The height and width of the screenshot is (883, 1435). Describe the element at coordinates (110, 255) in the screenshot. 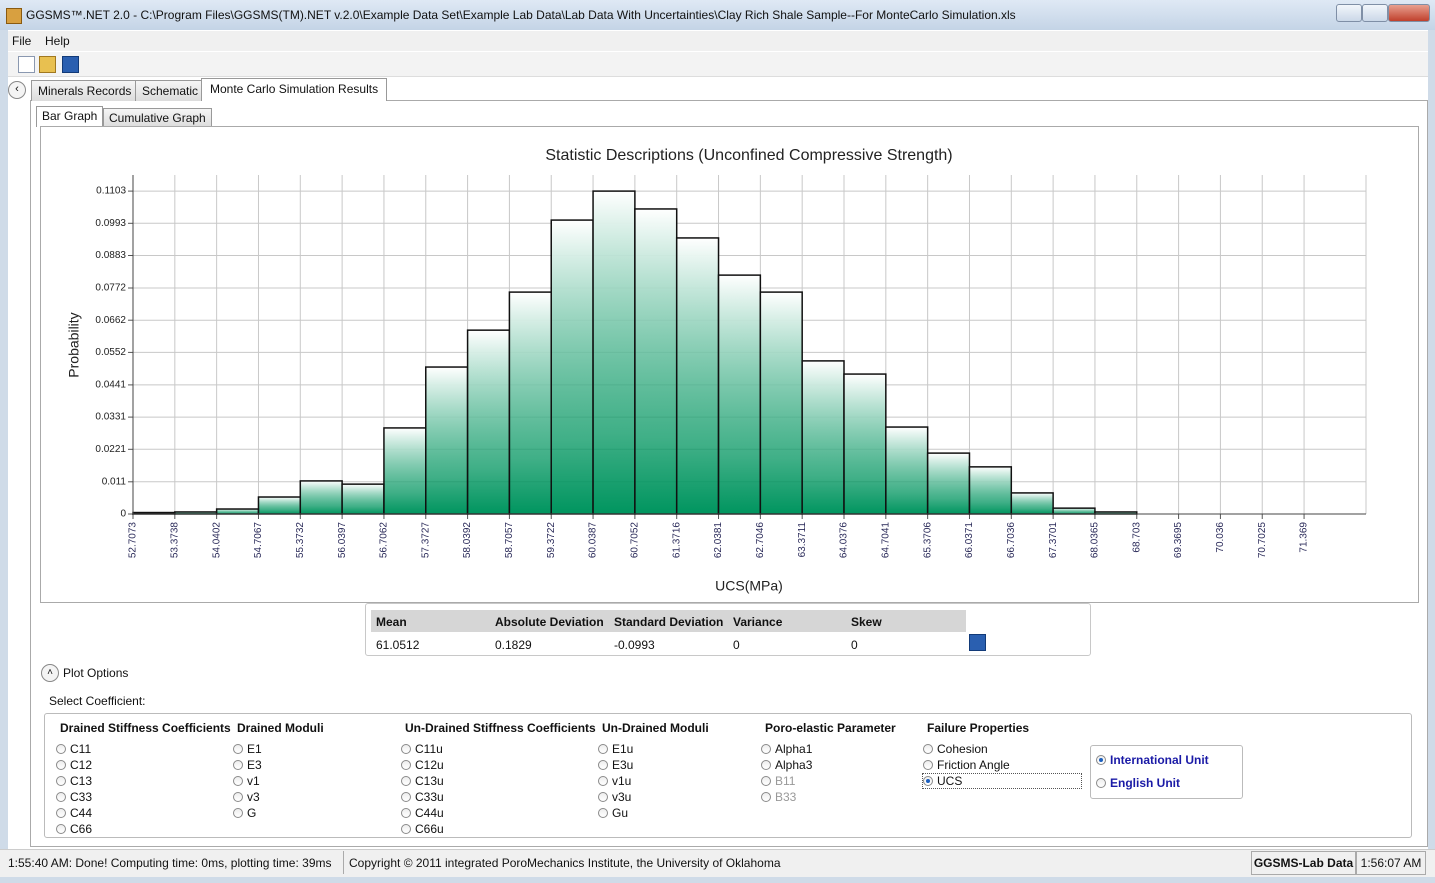

I see `y-tick-label: 0.0883` at that location.